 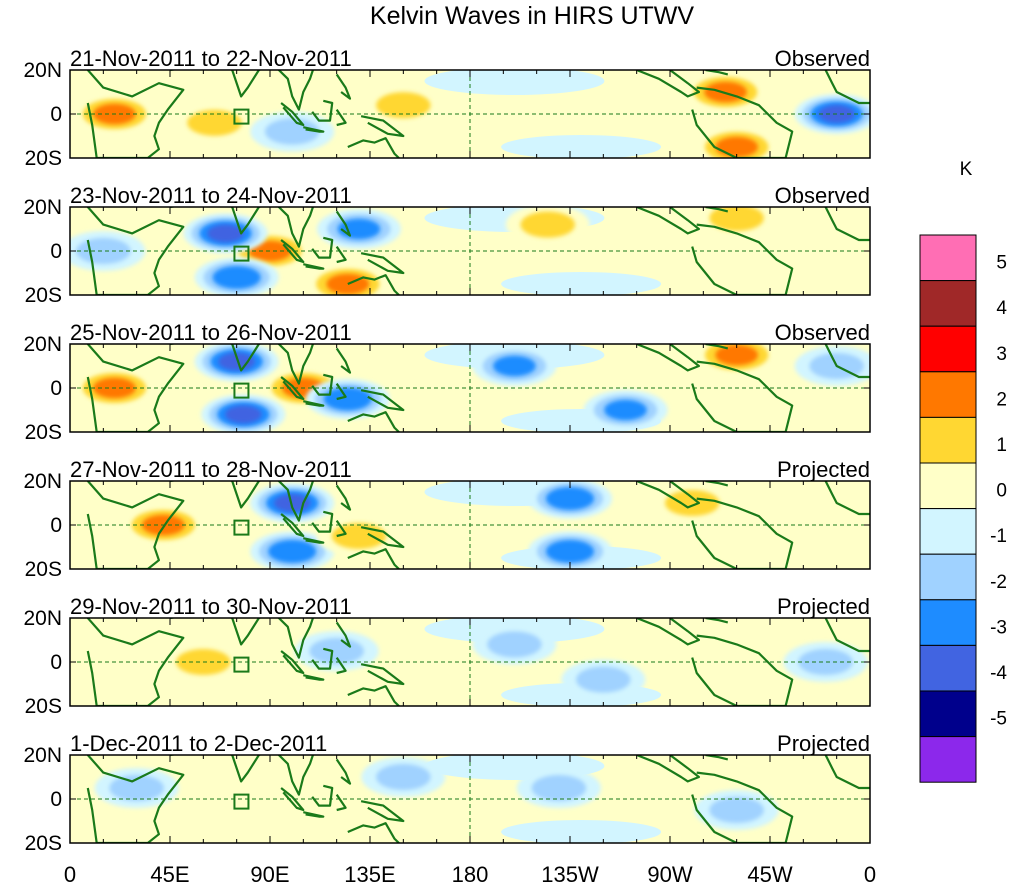 I want to click on colorbar: 5 4 3 2 1 0 -1 -2 -3 -4 -5, so click(x=963, y=508).